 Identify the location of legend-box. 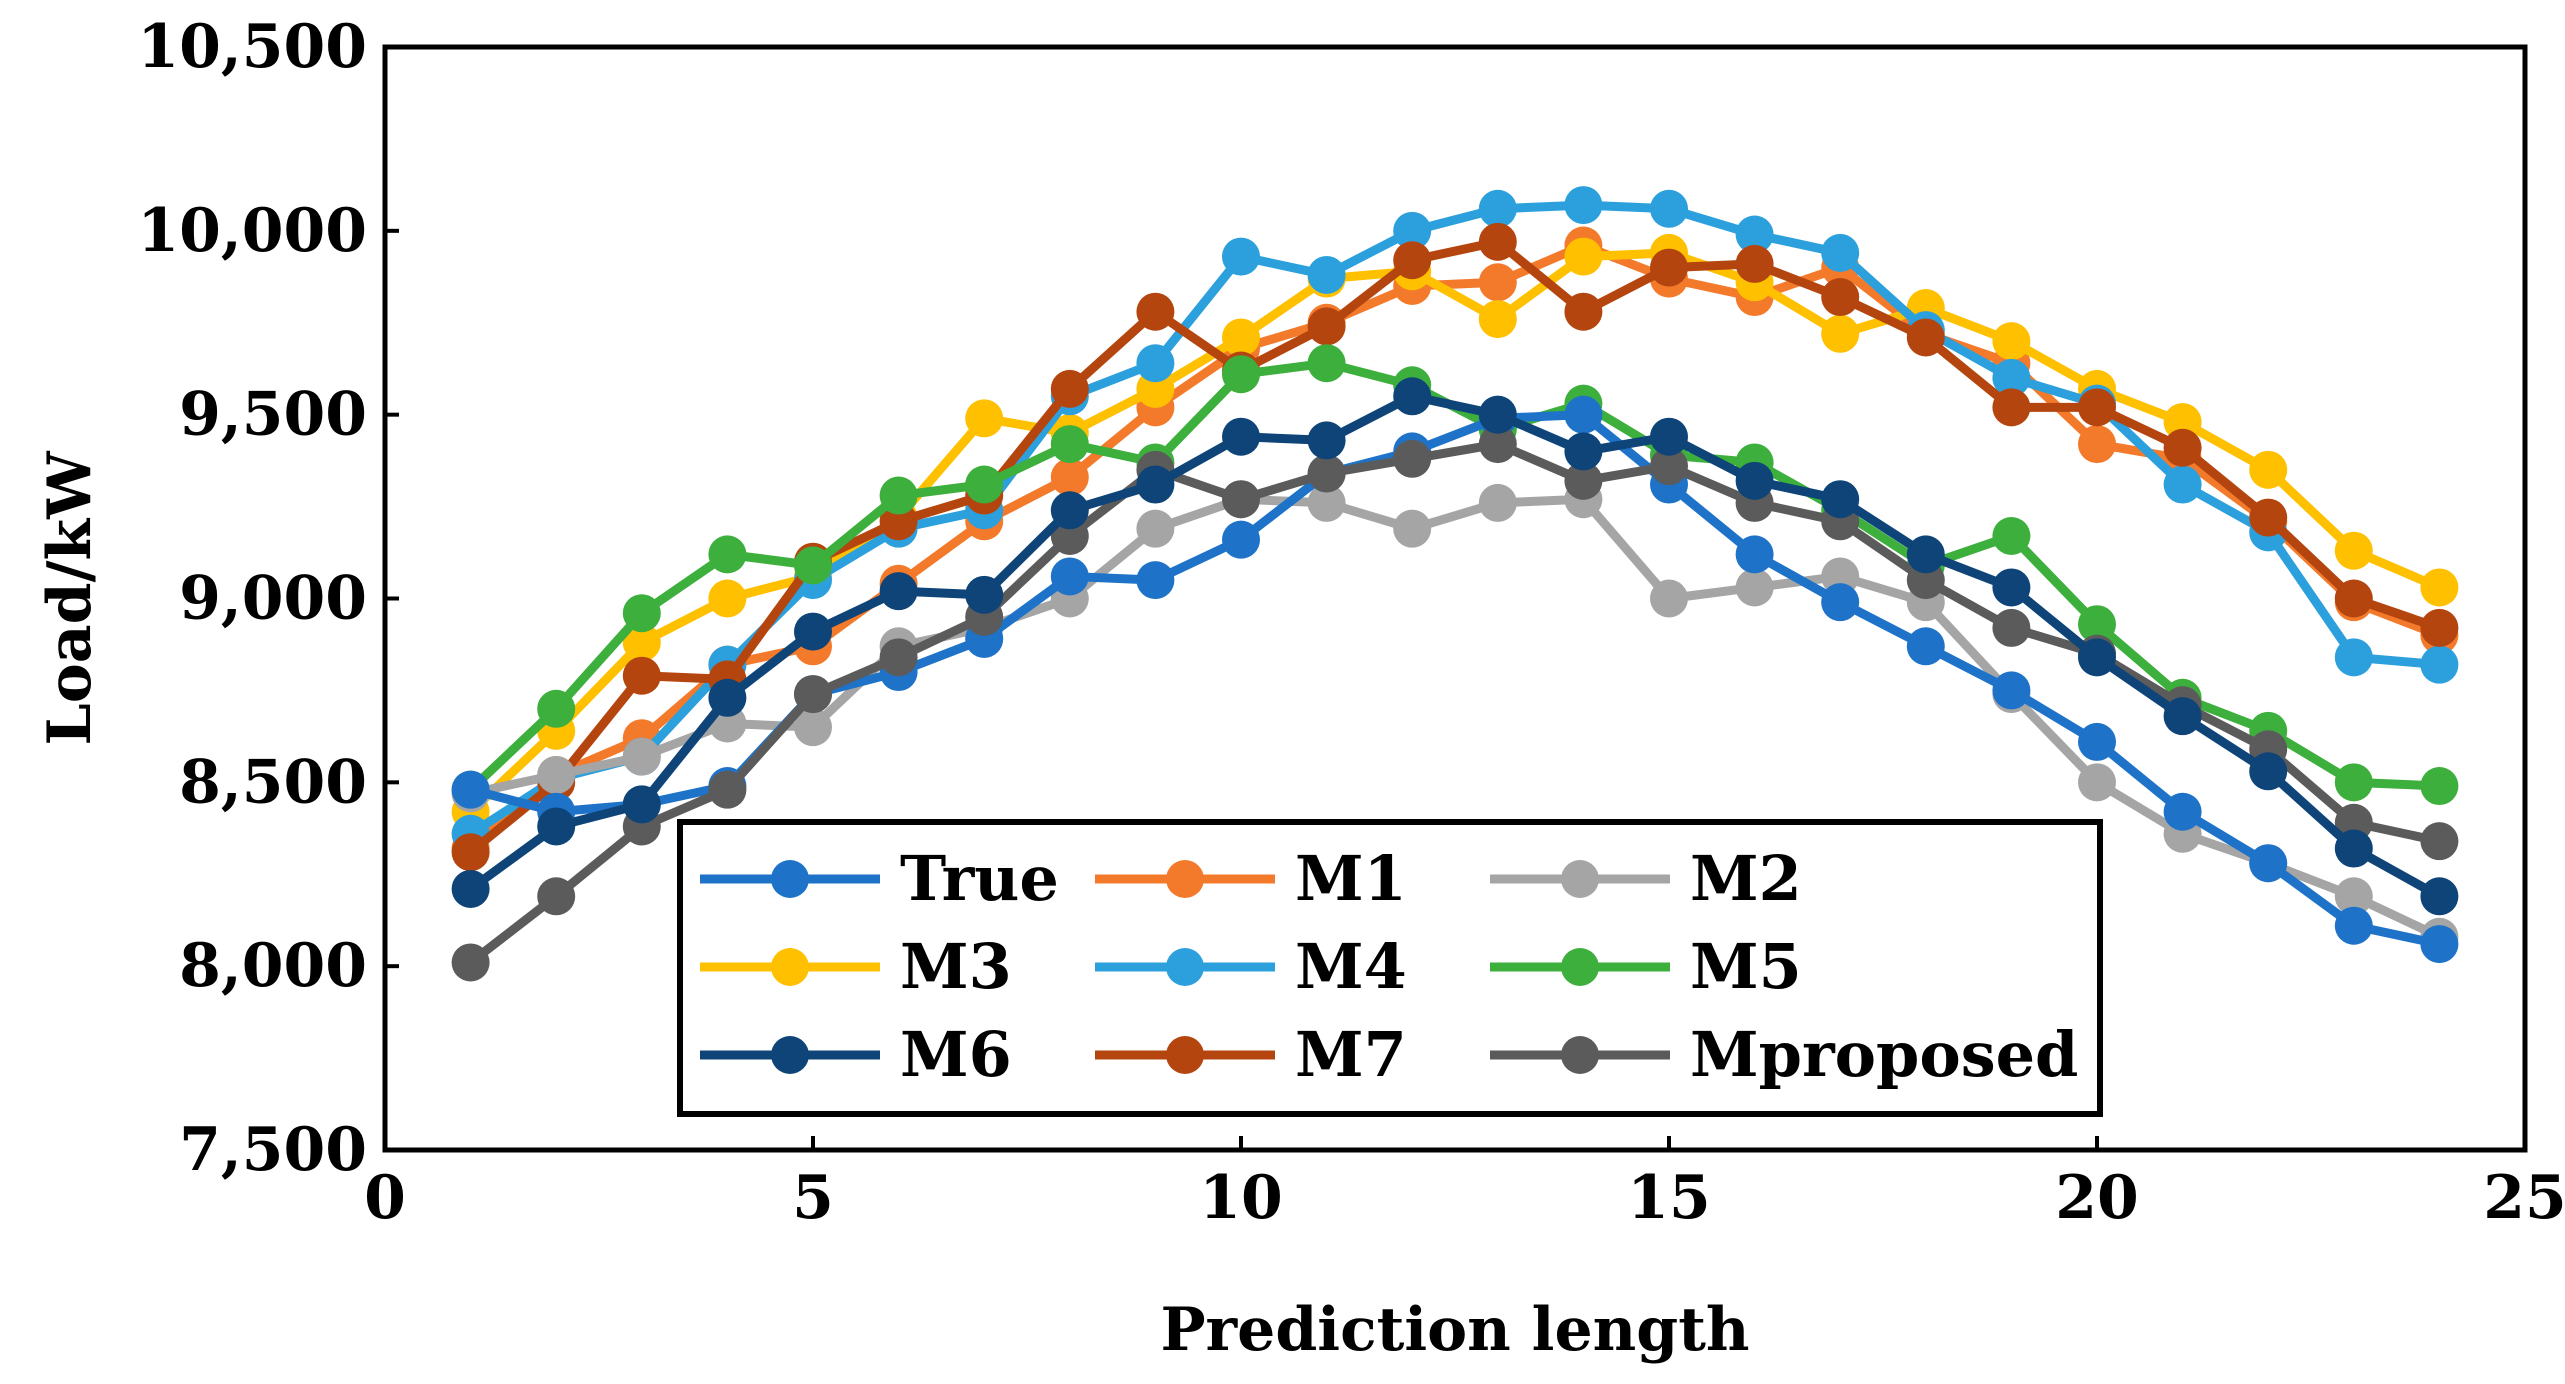
(1390, 968).